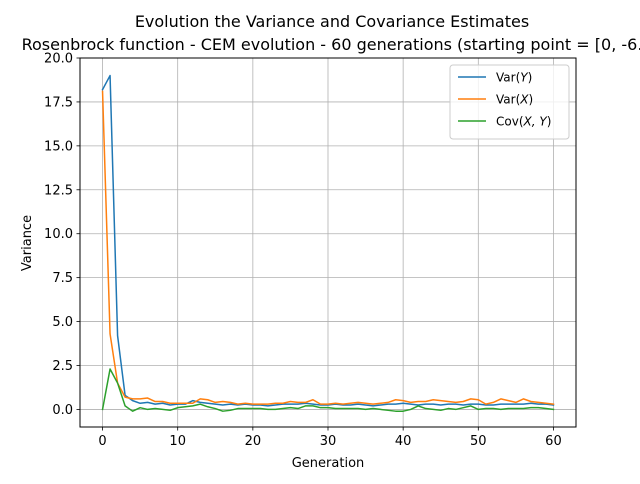  What do you see at coordinates (553, 441) in the screenshot?
I see `x-tick-label: 60` at bounding box center [553, 441].